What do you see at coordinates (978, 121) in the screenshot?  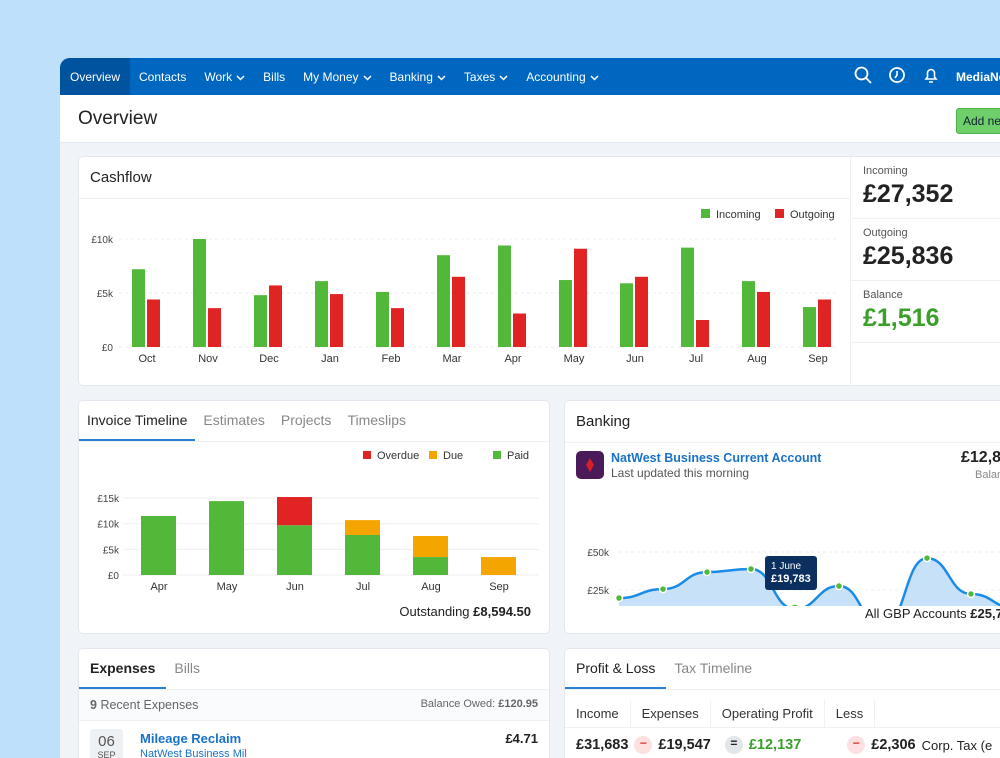 I see `add-new-button: Add new` at bounding box center [978, 121].